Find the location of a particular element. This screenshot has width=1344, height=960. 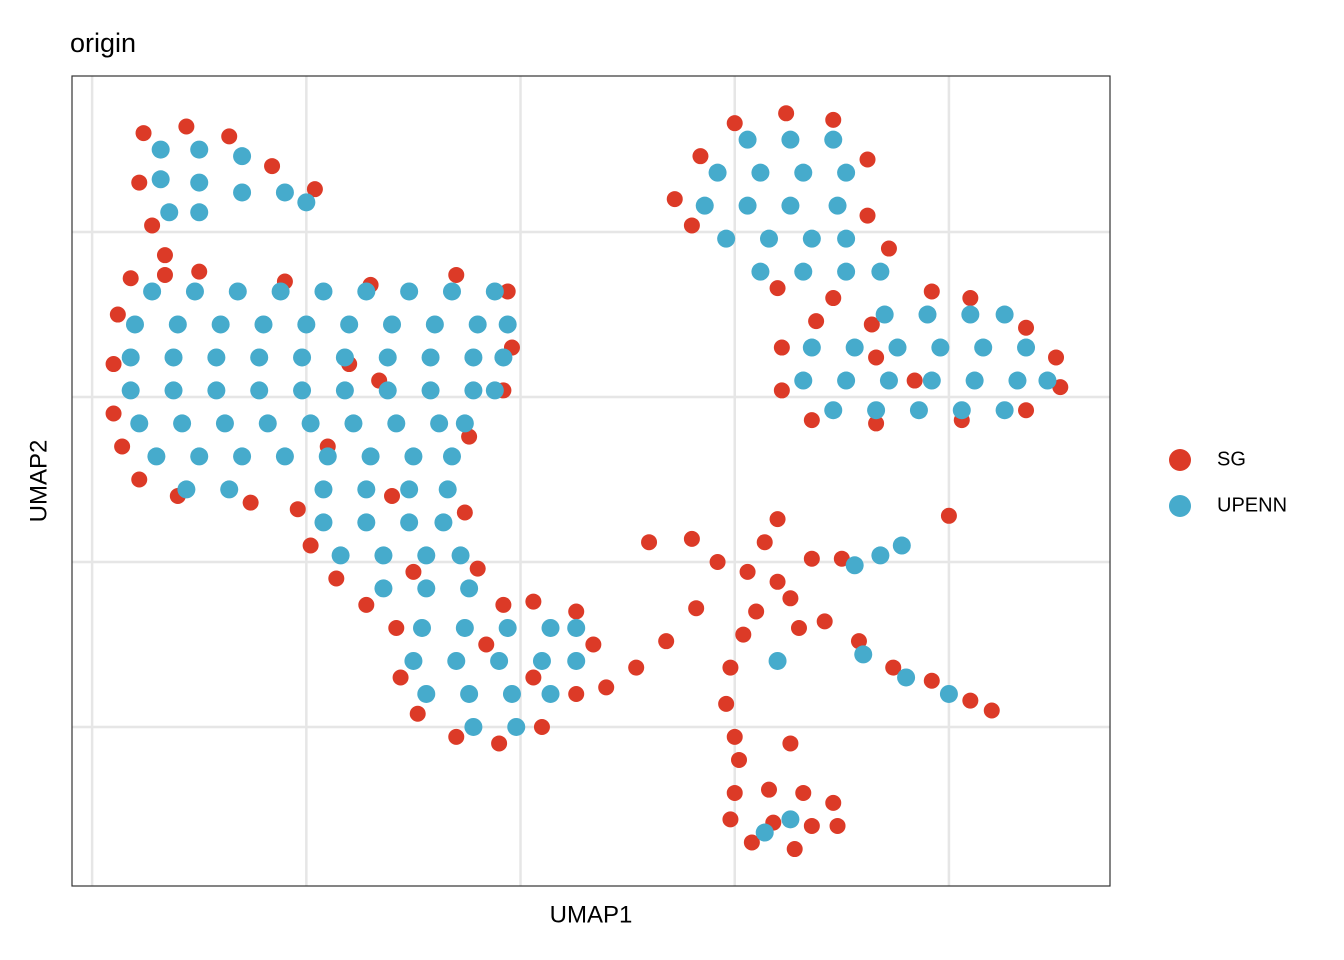

x-axis-label: UMAP1 is located at coordinates (591, 914).